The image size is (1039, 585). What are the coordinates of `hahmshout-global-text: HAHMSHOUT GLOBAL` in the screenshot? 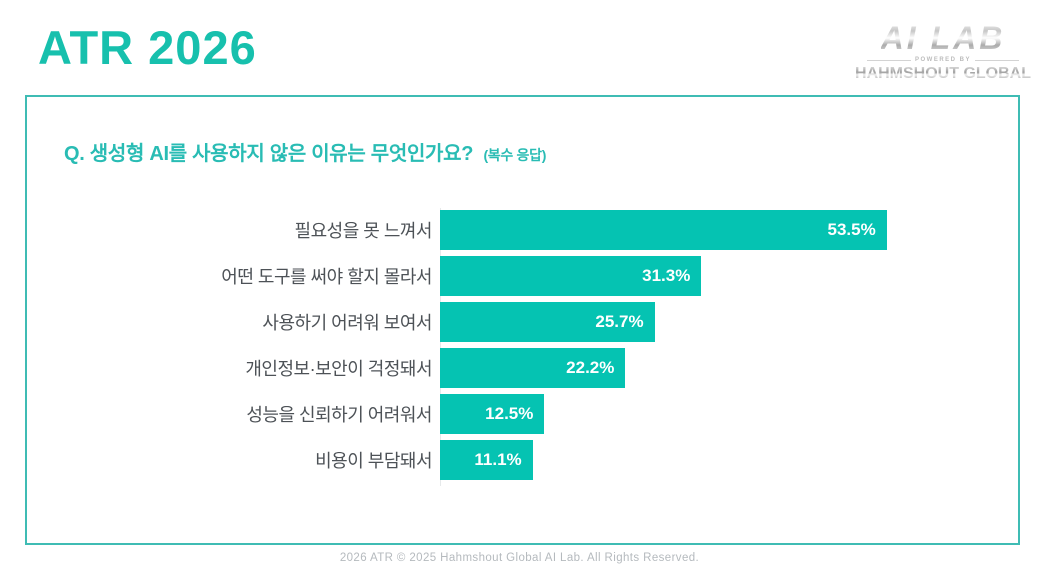 It's located at (943, 73).